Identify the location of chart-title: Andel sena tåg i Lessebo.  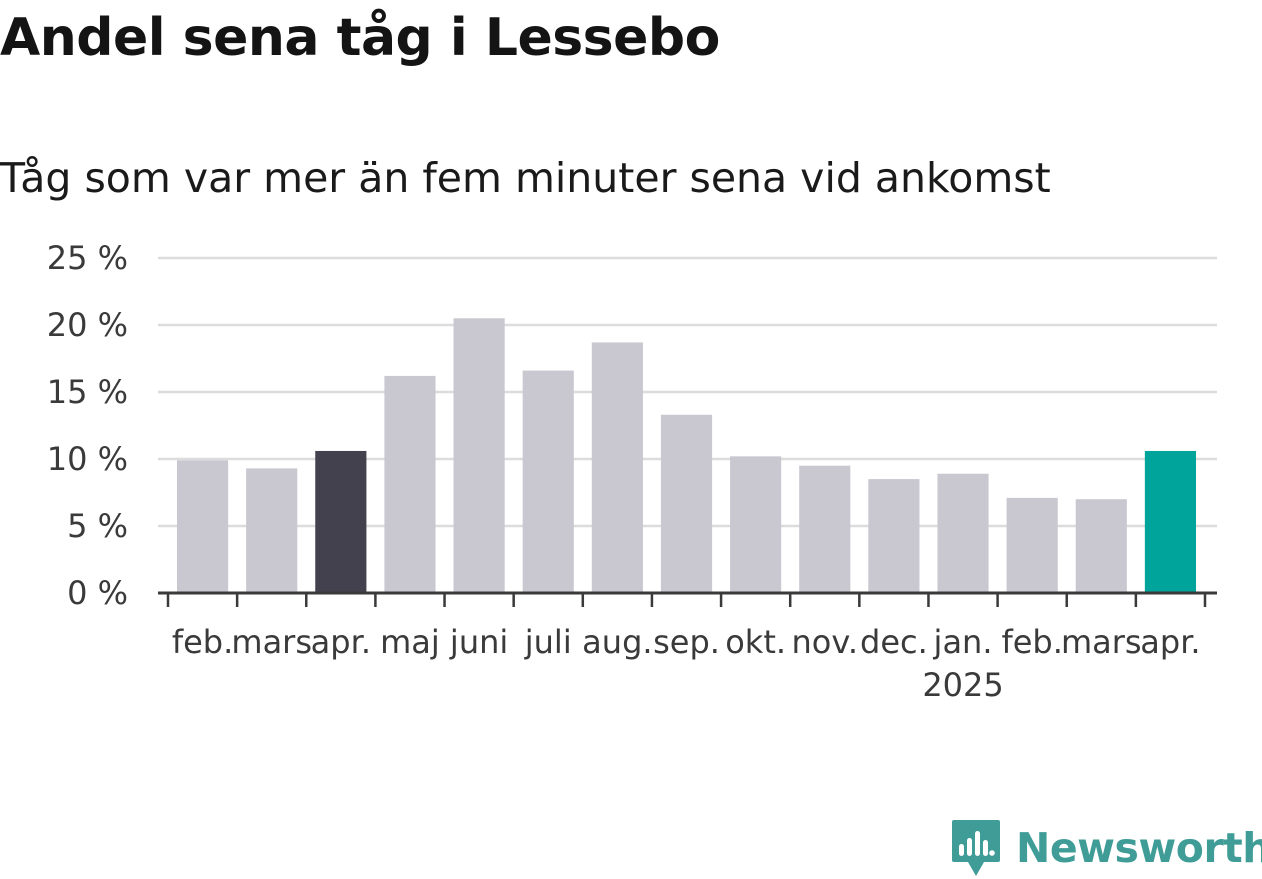
(360, 38).